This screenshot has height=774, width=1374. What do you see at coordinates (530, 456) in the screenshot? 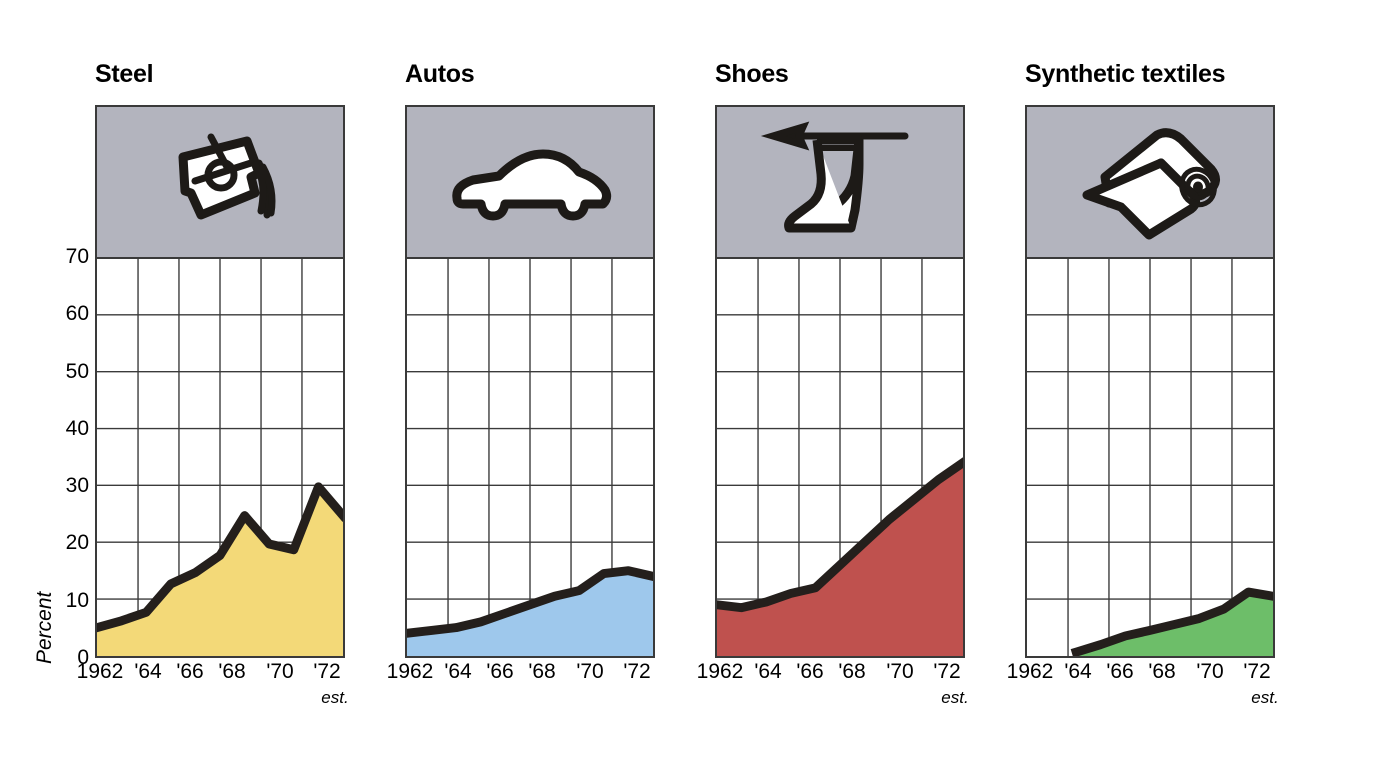
I see `plot-area-autos` at bounding box center [530, 456].